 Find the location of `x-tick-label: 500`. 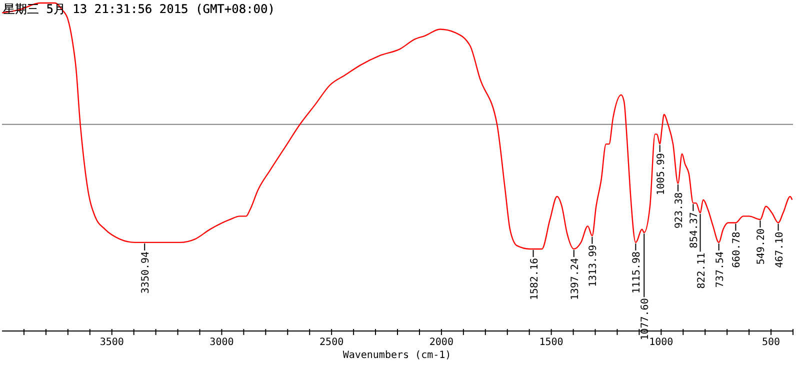

x-tick-label: 500 is located at coordinates (771, 342).